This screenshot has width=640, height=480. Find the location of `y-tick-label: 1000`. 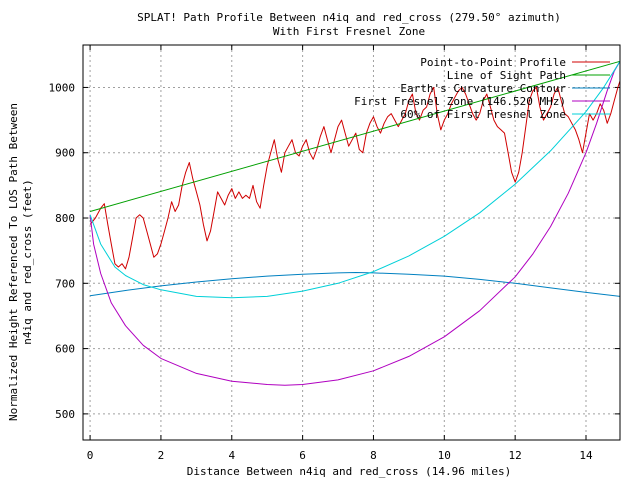

y-tick-label: 1000 is located at coordinates (62, 87).